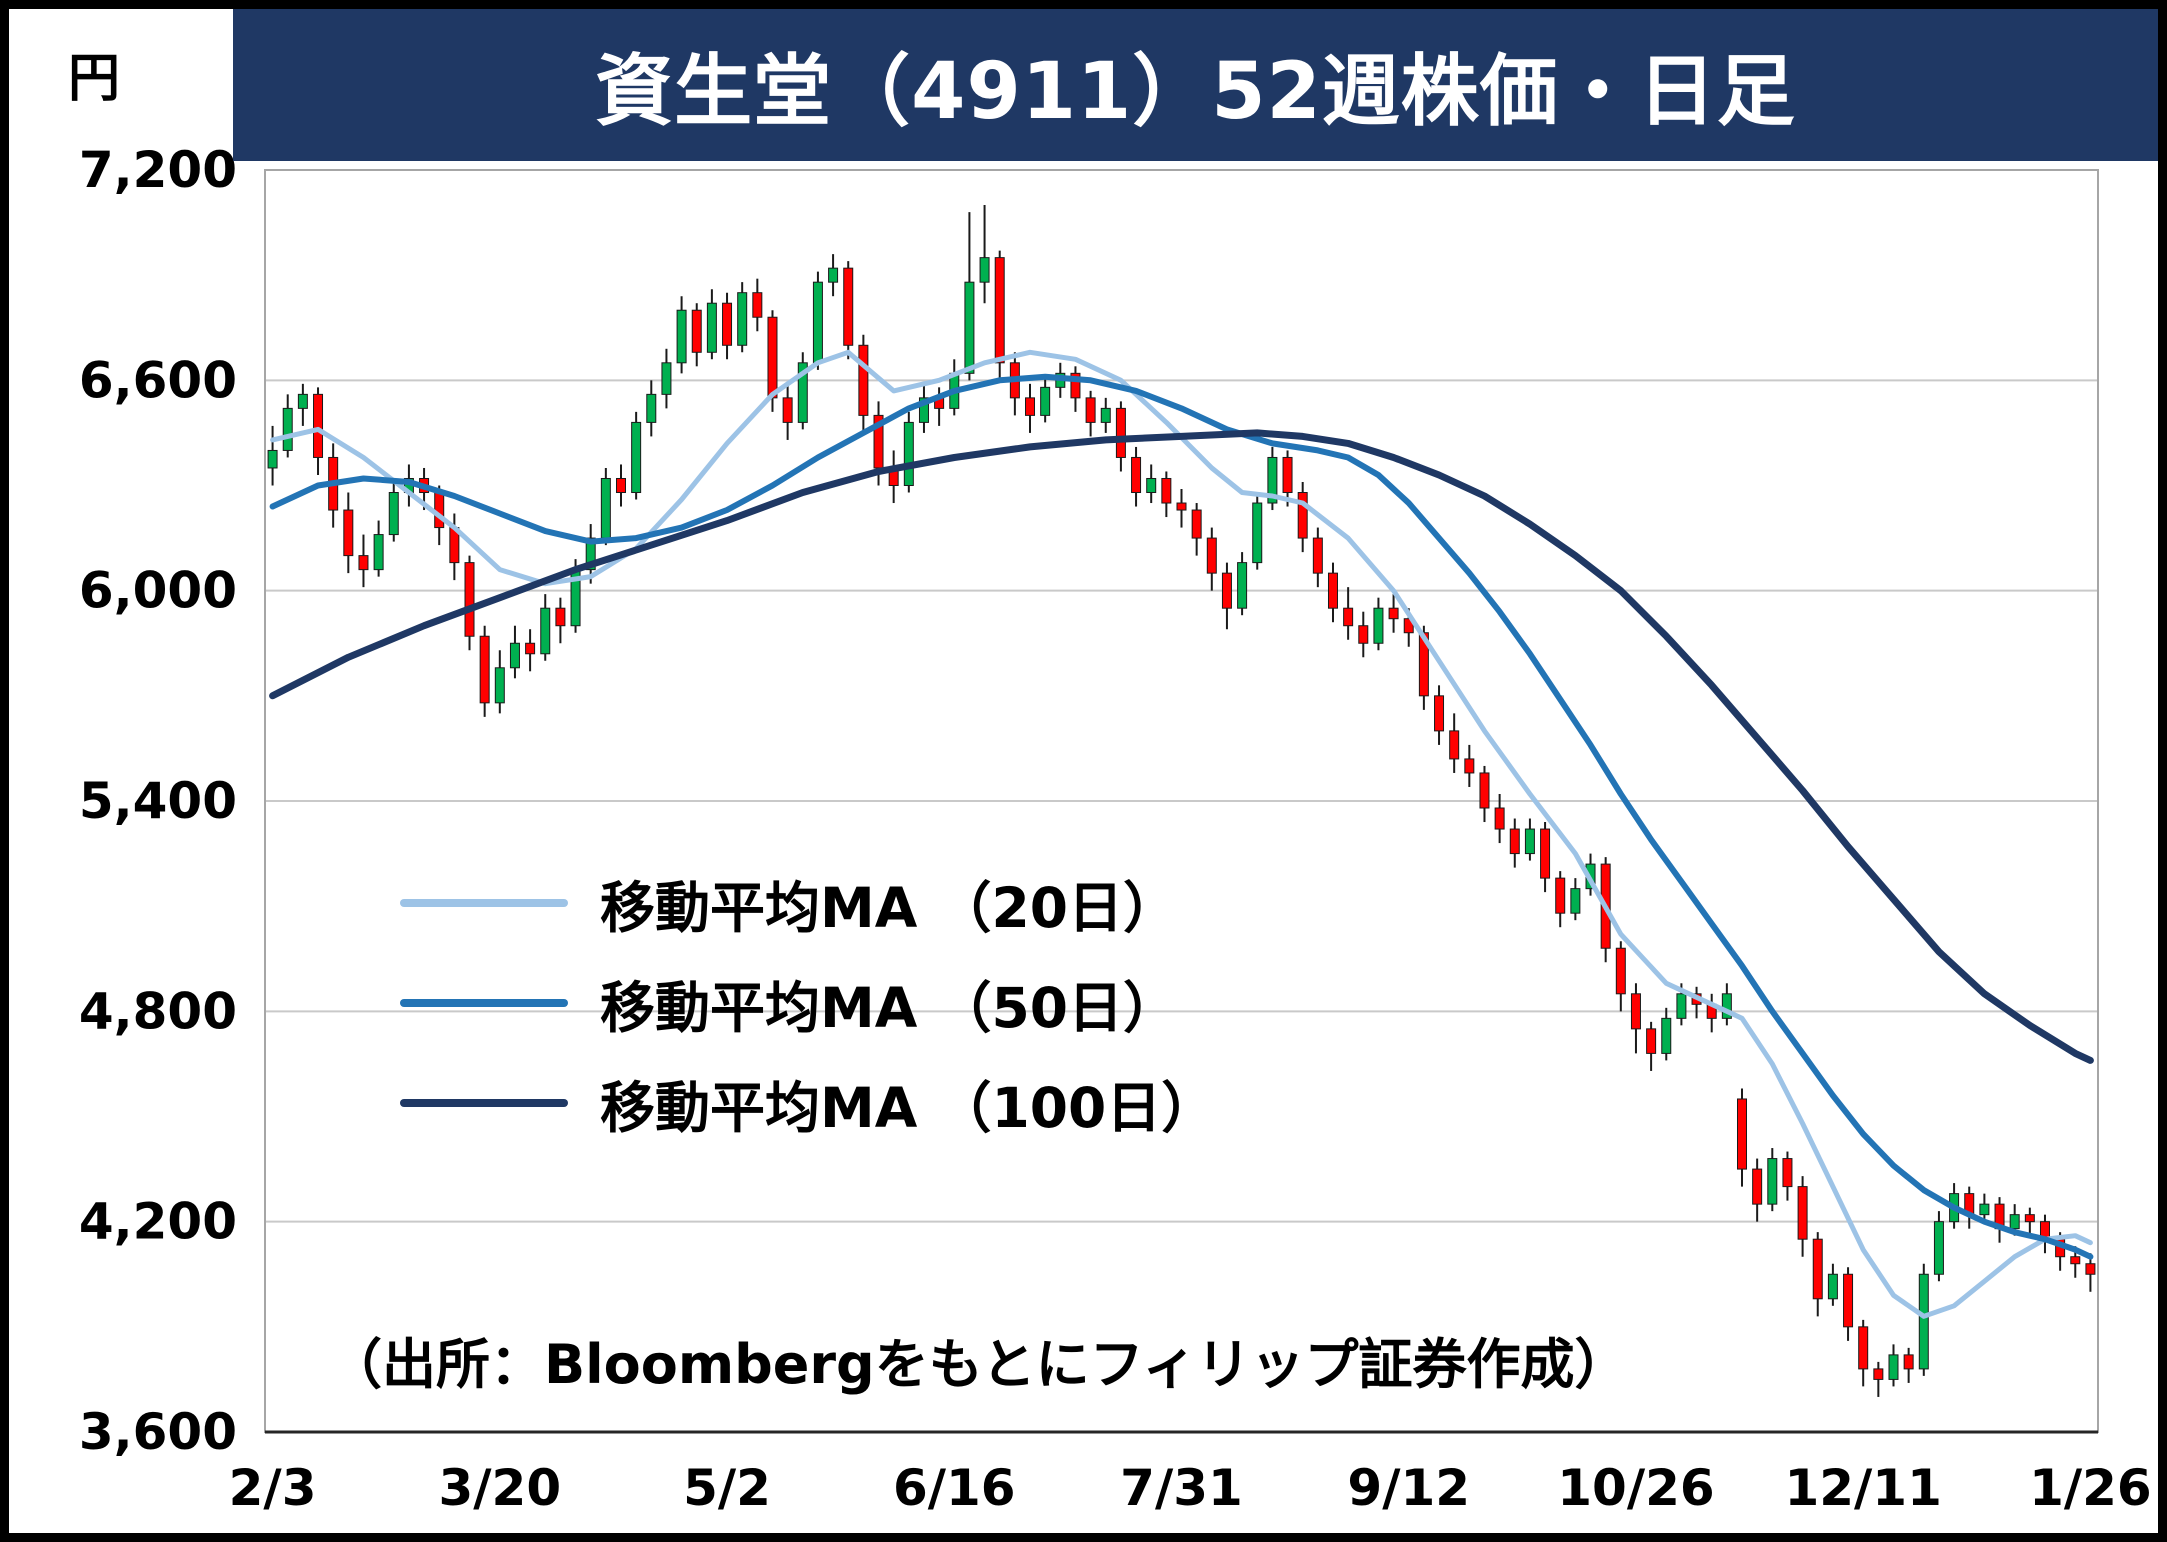 The height and width of the screenshot is (1542, 2167). Describe the element at coordinates (273, 1488) in the screenshot. I see `x-tick-label: 2/3` at that location.